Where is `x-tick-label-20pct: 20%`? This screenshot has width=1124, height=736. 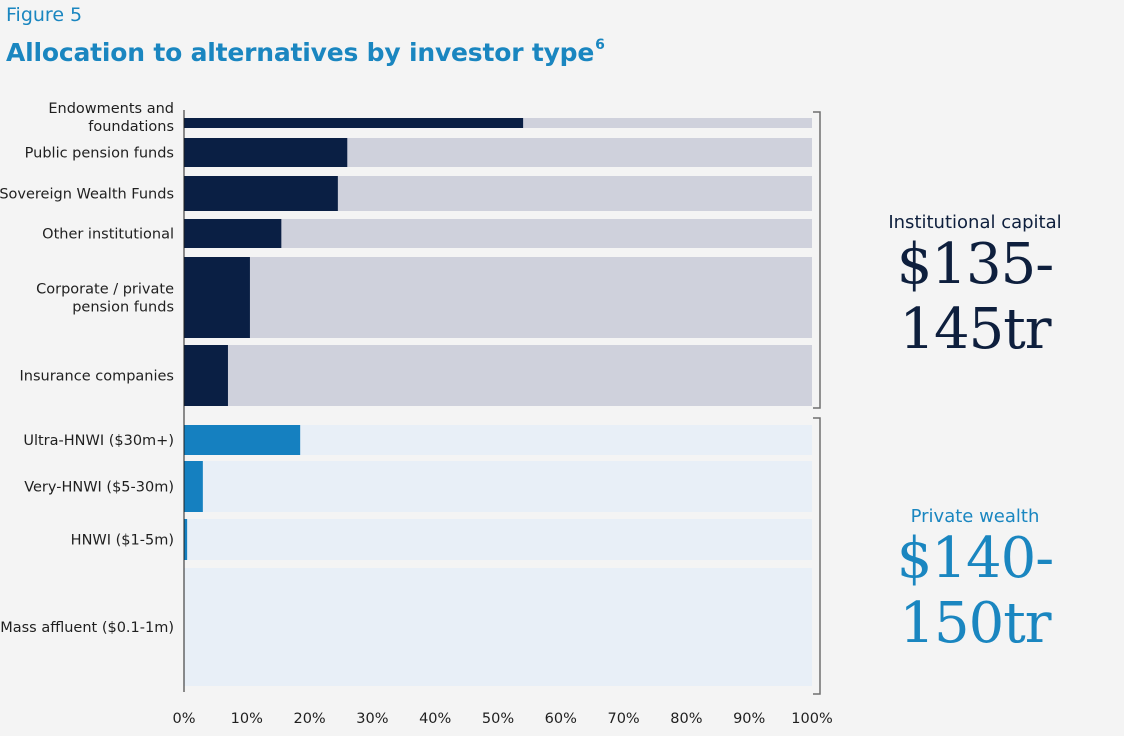
x-tick-label-20pct: 20% is located at coordinates (309, 719).